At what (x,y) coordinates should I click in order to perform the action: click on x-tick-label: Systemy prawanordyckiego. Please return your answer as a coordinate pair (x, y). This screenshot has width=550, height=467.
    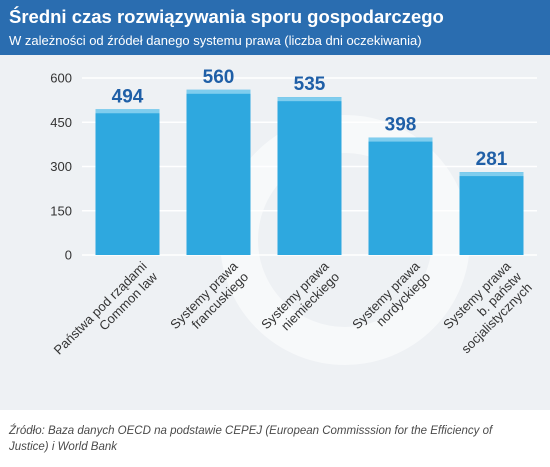
    Looking at the image, I should click on (391, 300).